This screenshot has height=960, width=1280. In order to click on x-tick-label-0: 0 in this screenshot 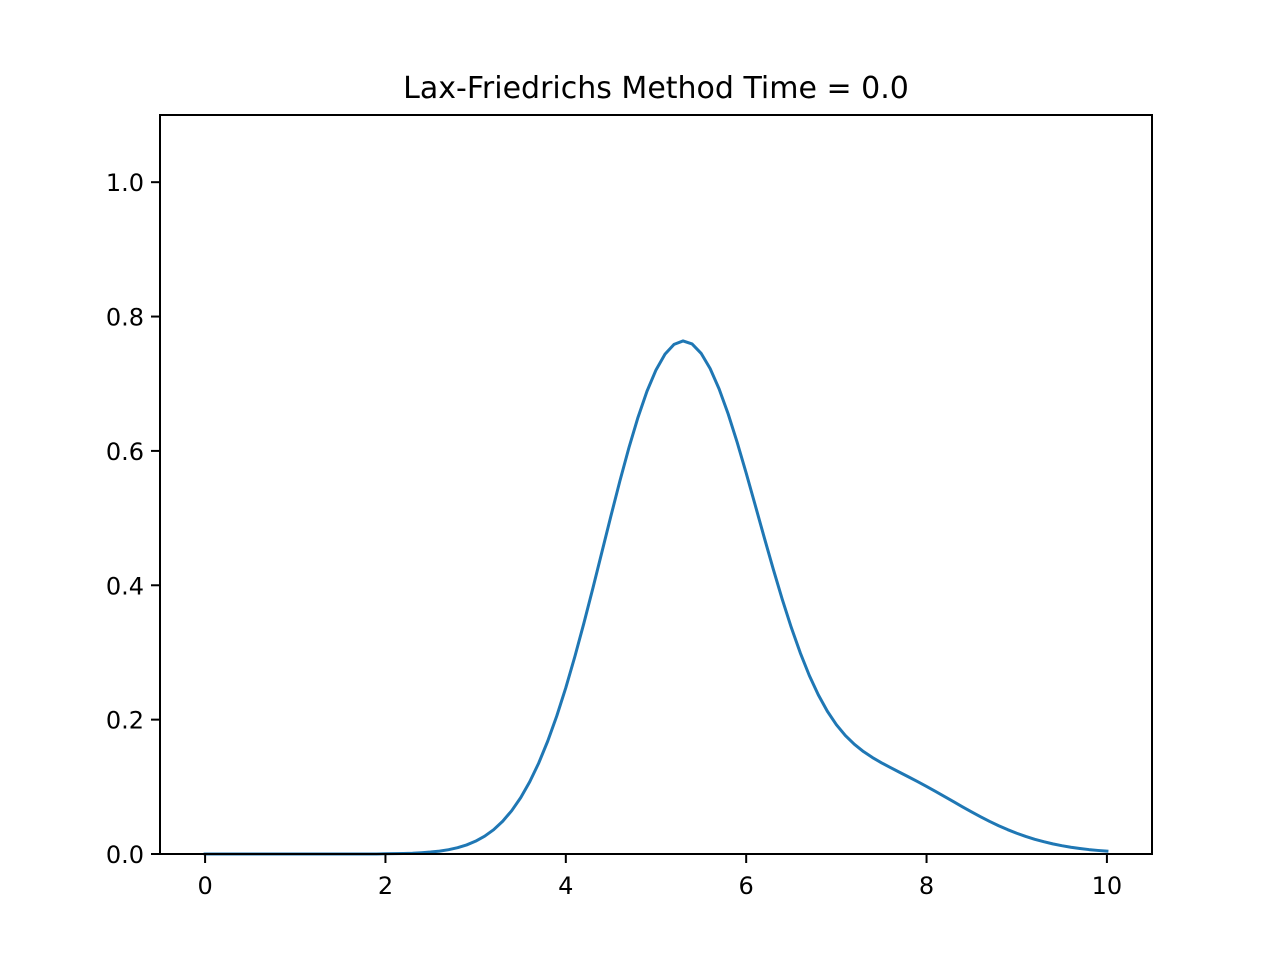, I will do `click(204, 886)`.